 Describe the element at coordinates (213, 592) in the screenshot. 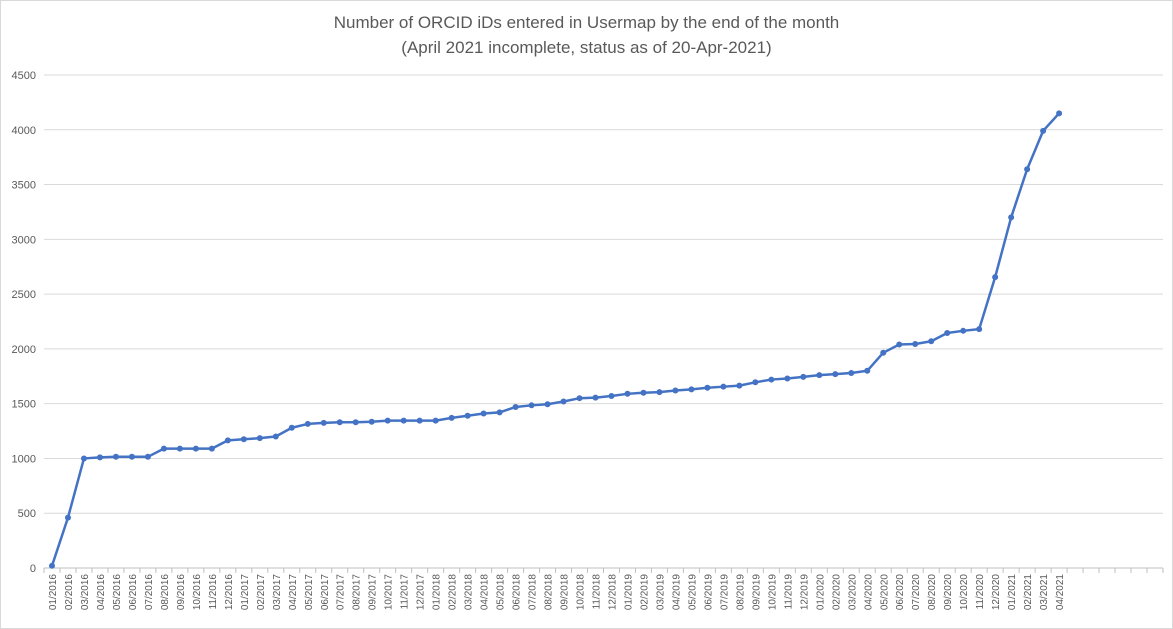

I see `x-tick-label: 11/2016` at that location.